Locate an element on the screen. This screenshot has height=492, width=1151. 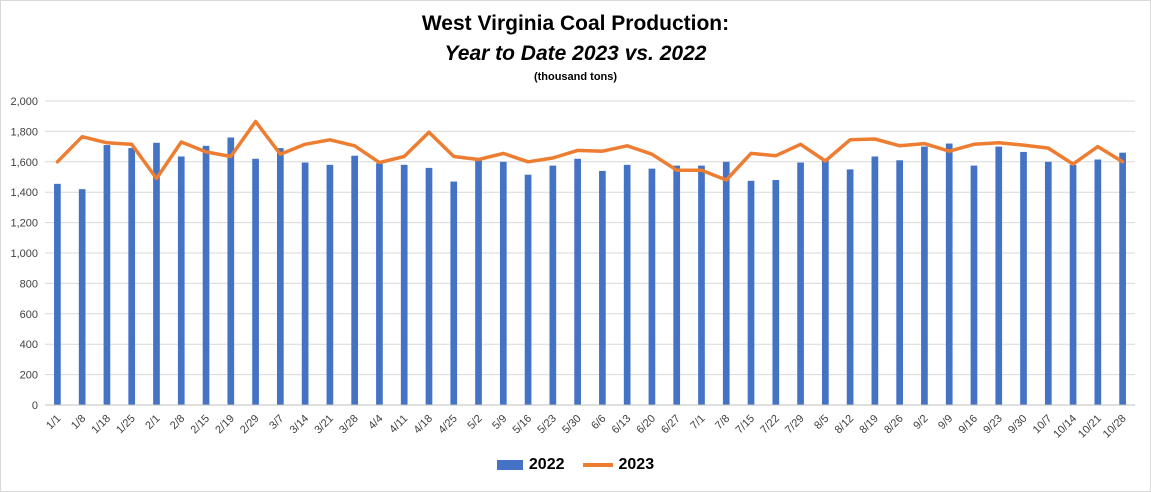
x-tick-label: 5/16 is located at coordinates (523, 425).